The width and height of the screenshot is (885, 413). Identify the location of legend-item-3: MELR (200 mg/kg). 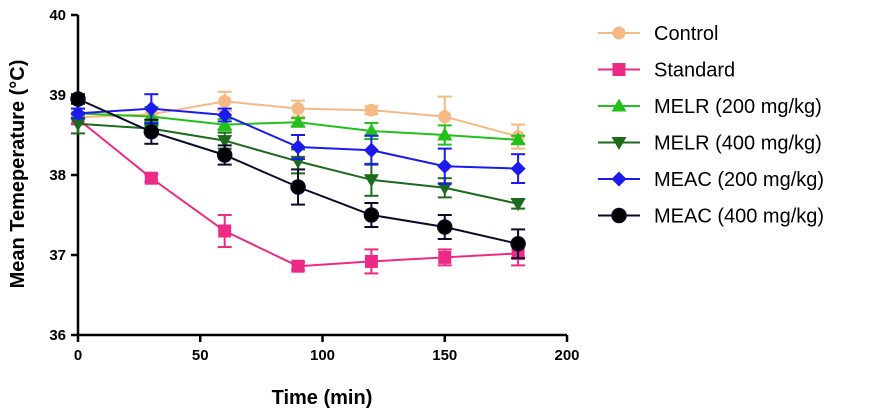
(710, 107).